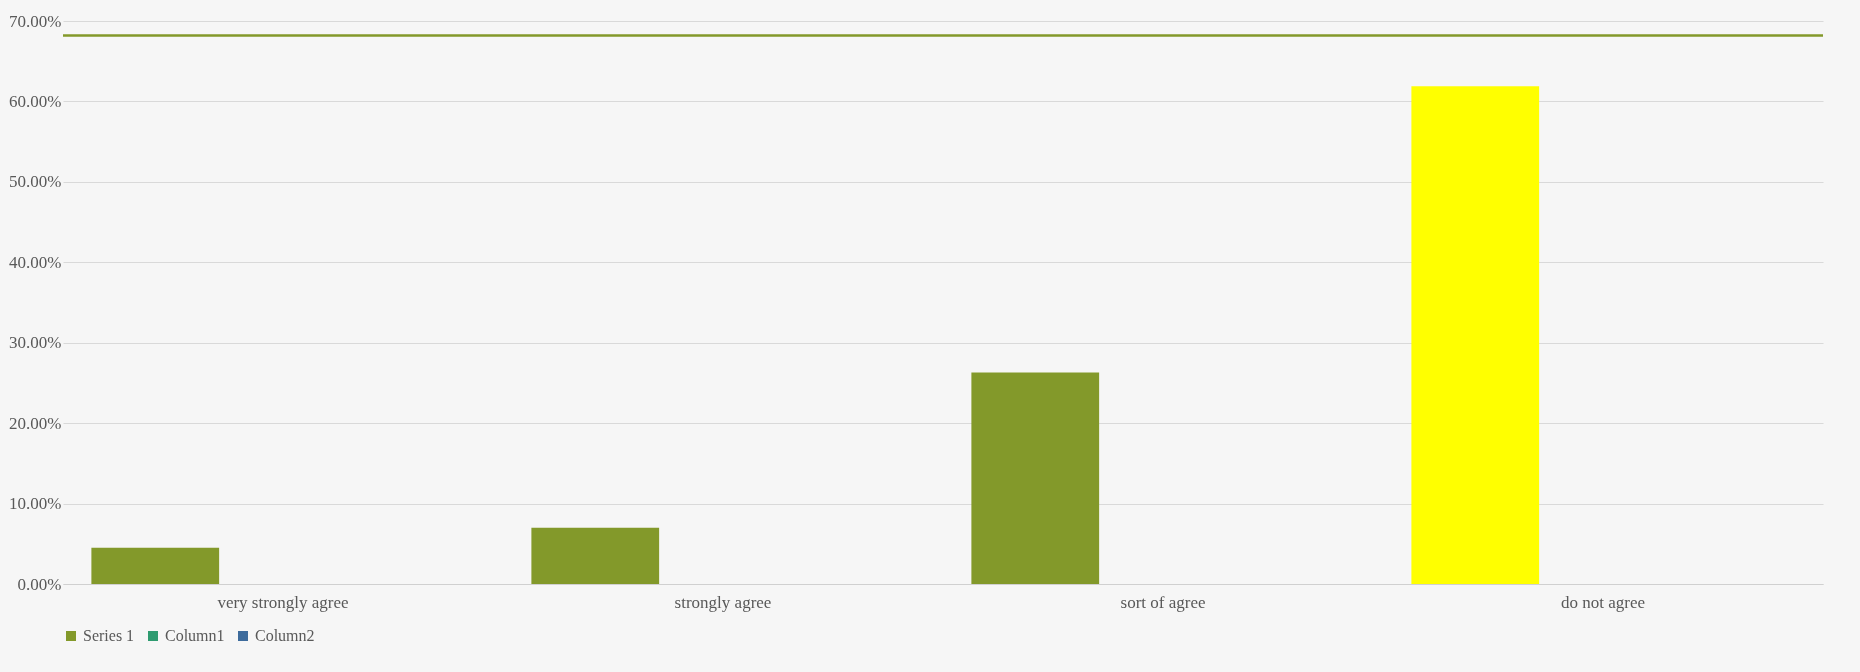 The height and width of the screenshot is (672, 1860). I want to click on y-tick-label: 60.00%, so click(35, 101).